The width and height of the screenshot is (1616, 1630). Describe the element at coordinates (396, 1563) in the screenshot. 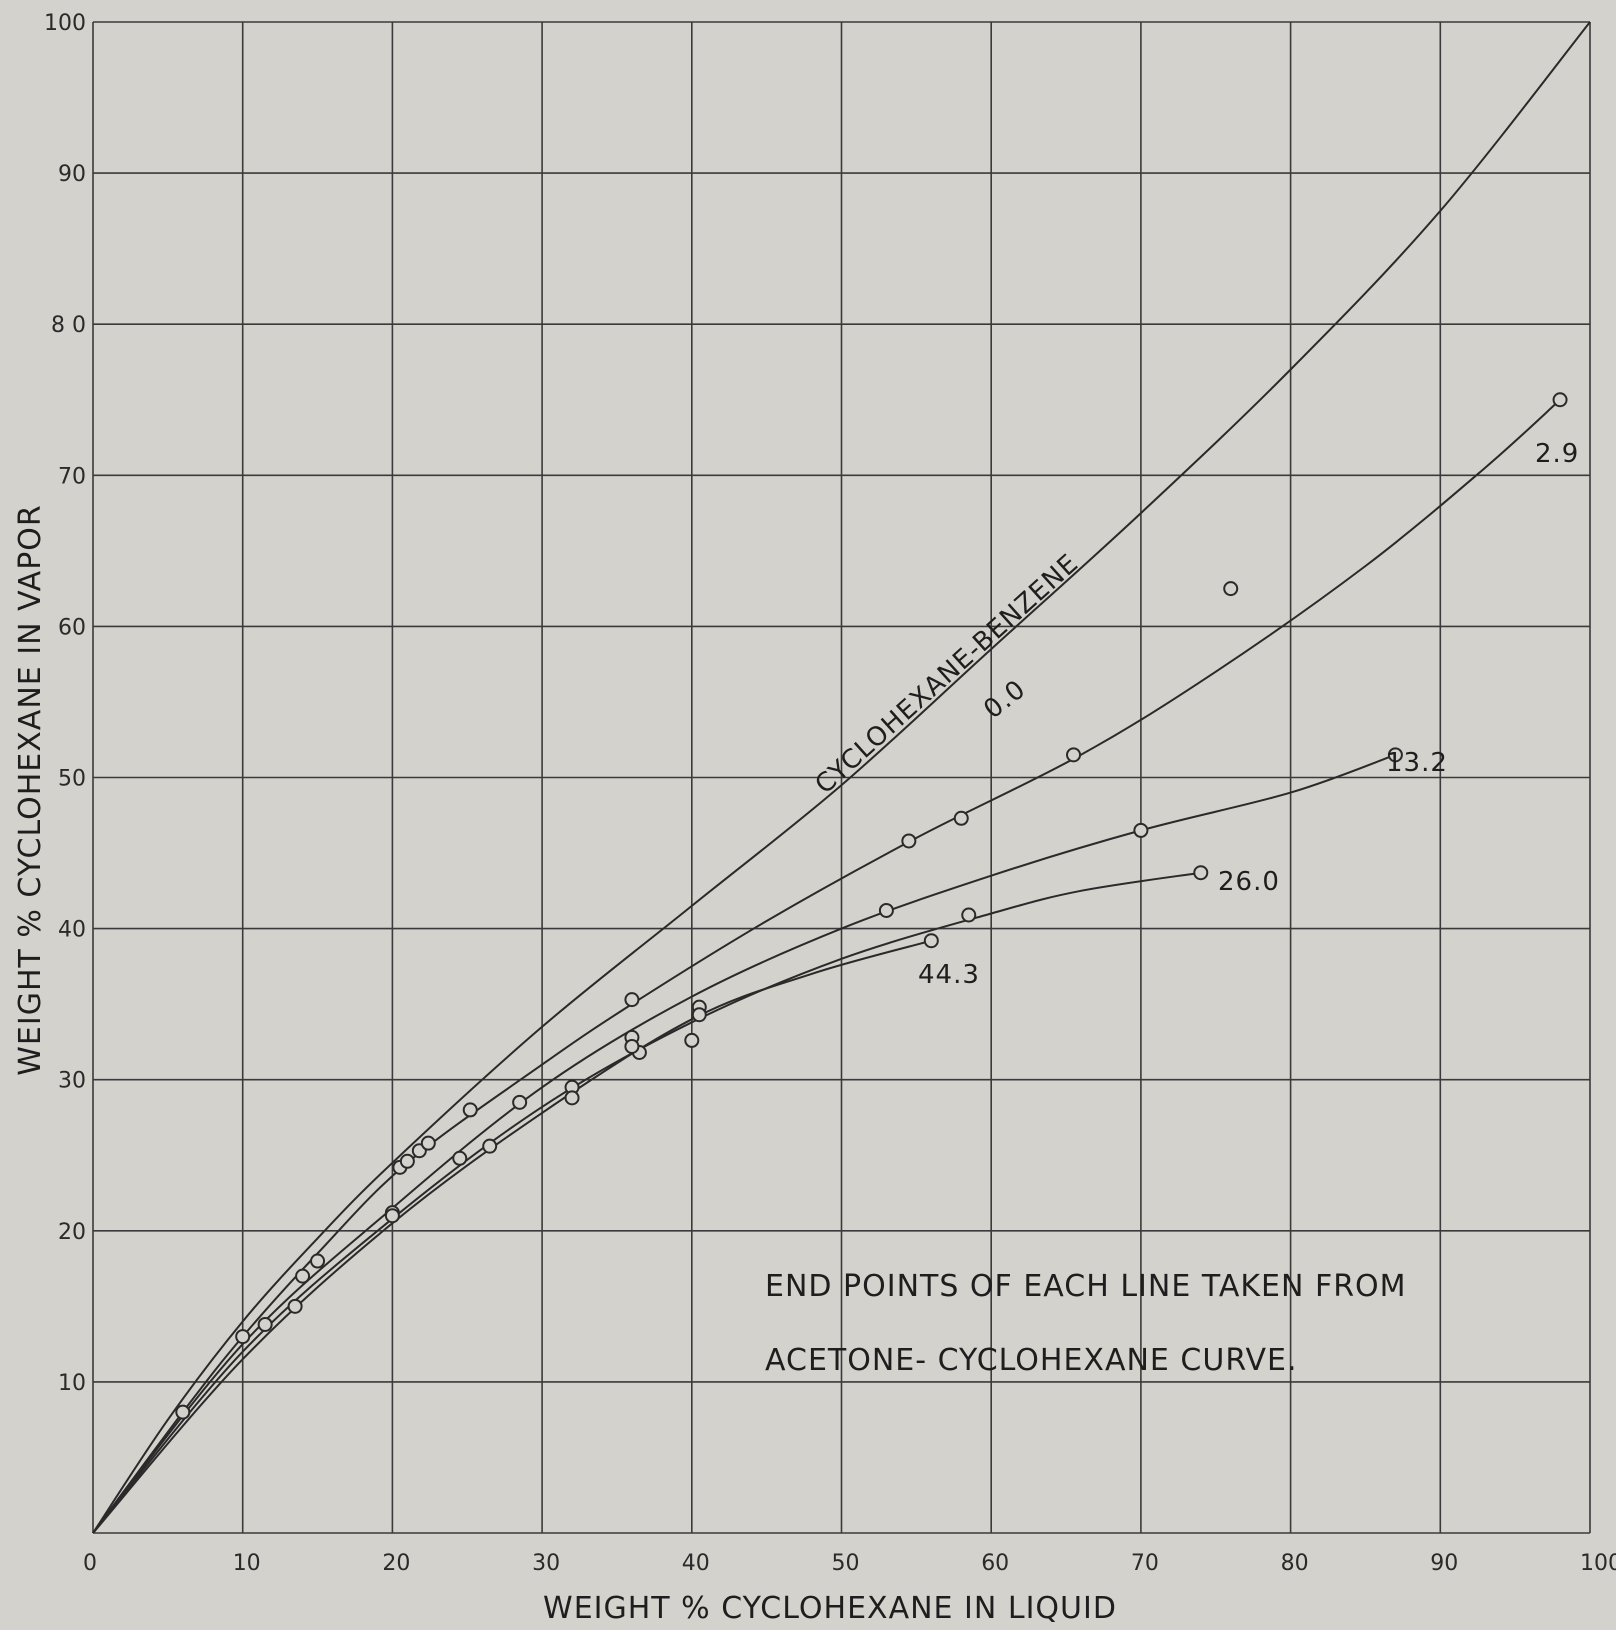

I see `x-tick-label: 20` at that location.